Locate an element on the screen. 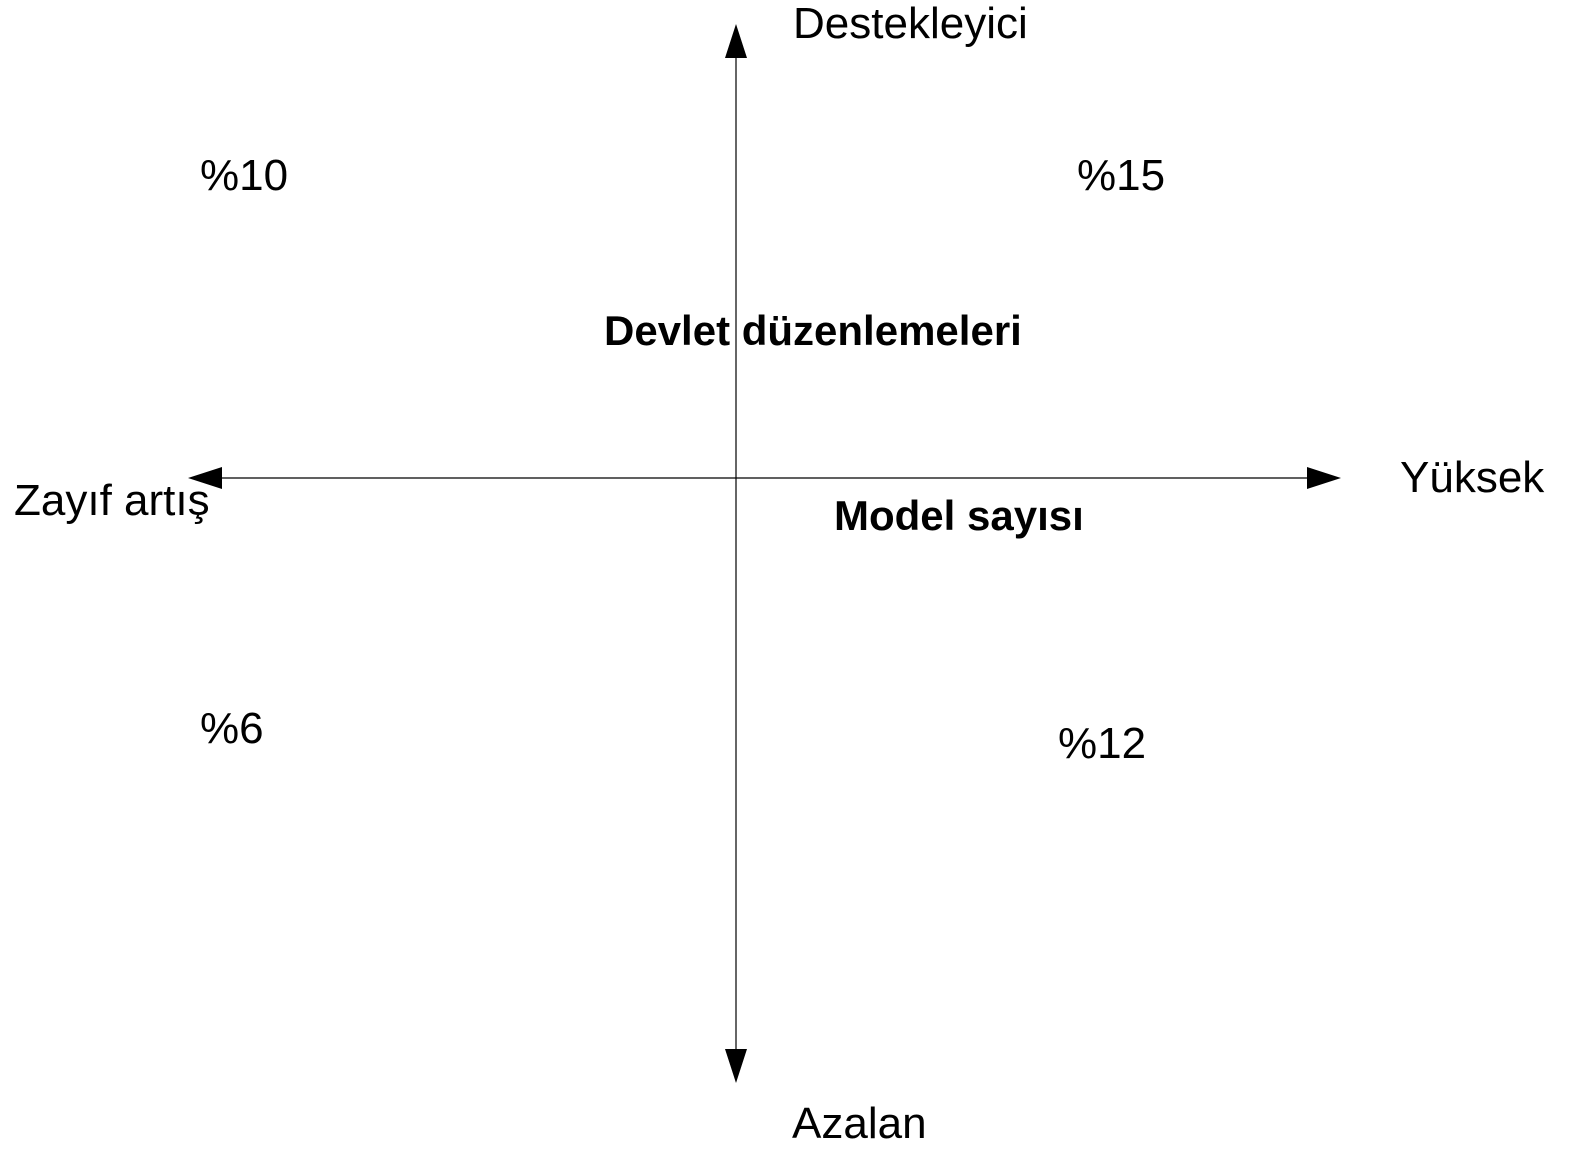 The width and height of the screenshot is (1591, 1158). arrow-left is located at coordinates (205, 478).